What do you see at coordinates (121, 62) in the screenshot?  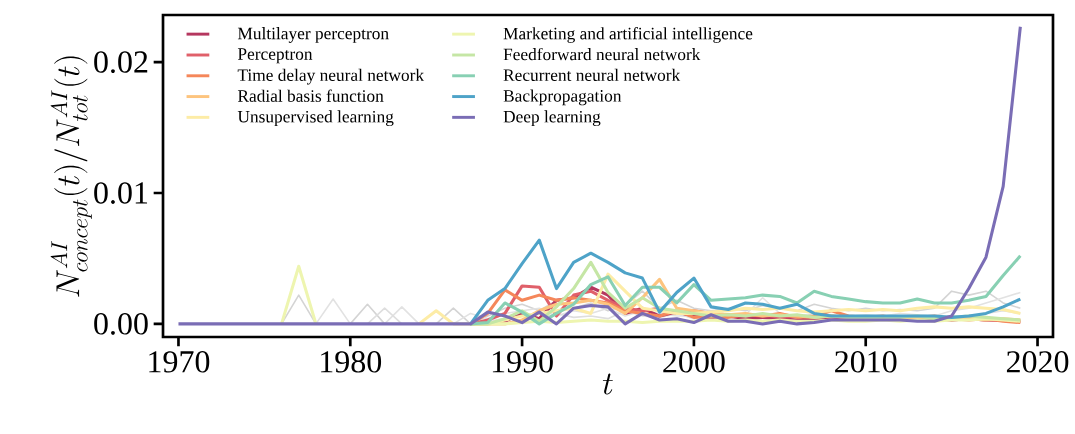 I see `y-tick-label: 0.02` at bounding box center [121, 62].